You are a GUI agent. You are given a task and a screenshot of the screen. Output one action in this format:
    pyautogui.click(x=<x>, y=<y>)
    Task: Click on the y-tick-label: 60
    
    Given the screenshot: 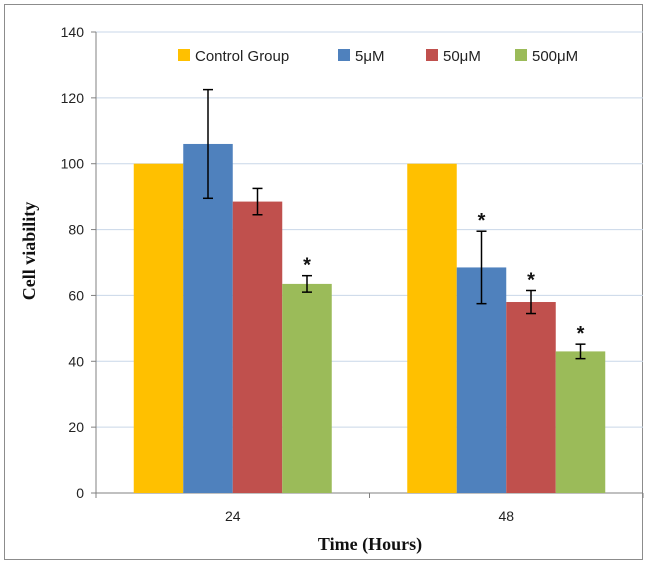 What is the action you would take?
    pyautogui.click(x=76, y=295)
    